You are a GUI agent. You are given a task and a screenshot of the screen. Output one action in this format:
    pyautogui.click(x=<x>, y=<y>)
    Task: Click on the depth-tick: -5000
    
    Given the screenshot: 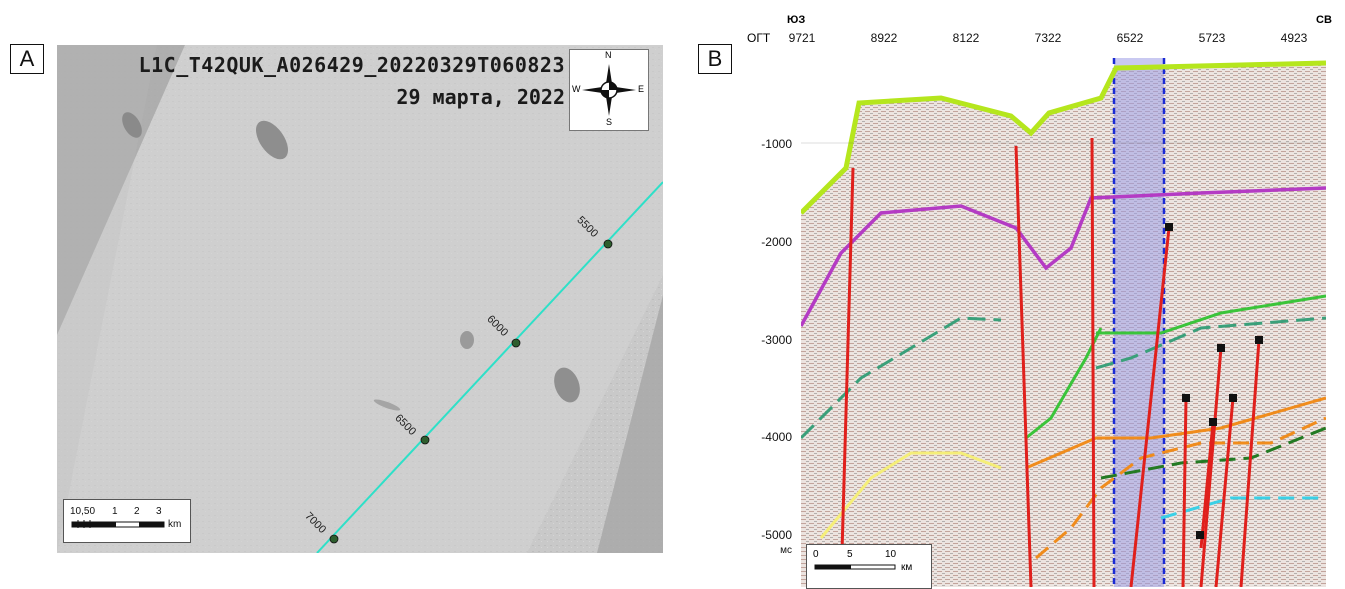 What is the action you would take?
    pyautogui.click(x=776, y=535)
    